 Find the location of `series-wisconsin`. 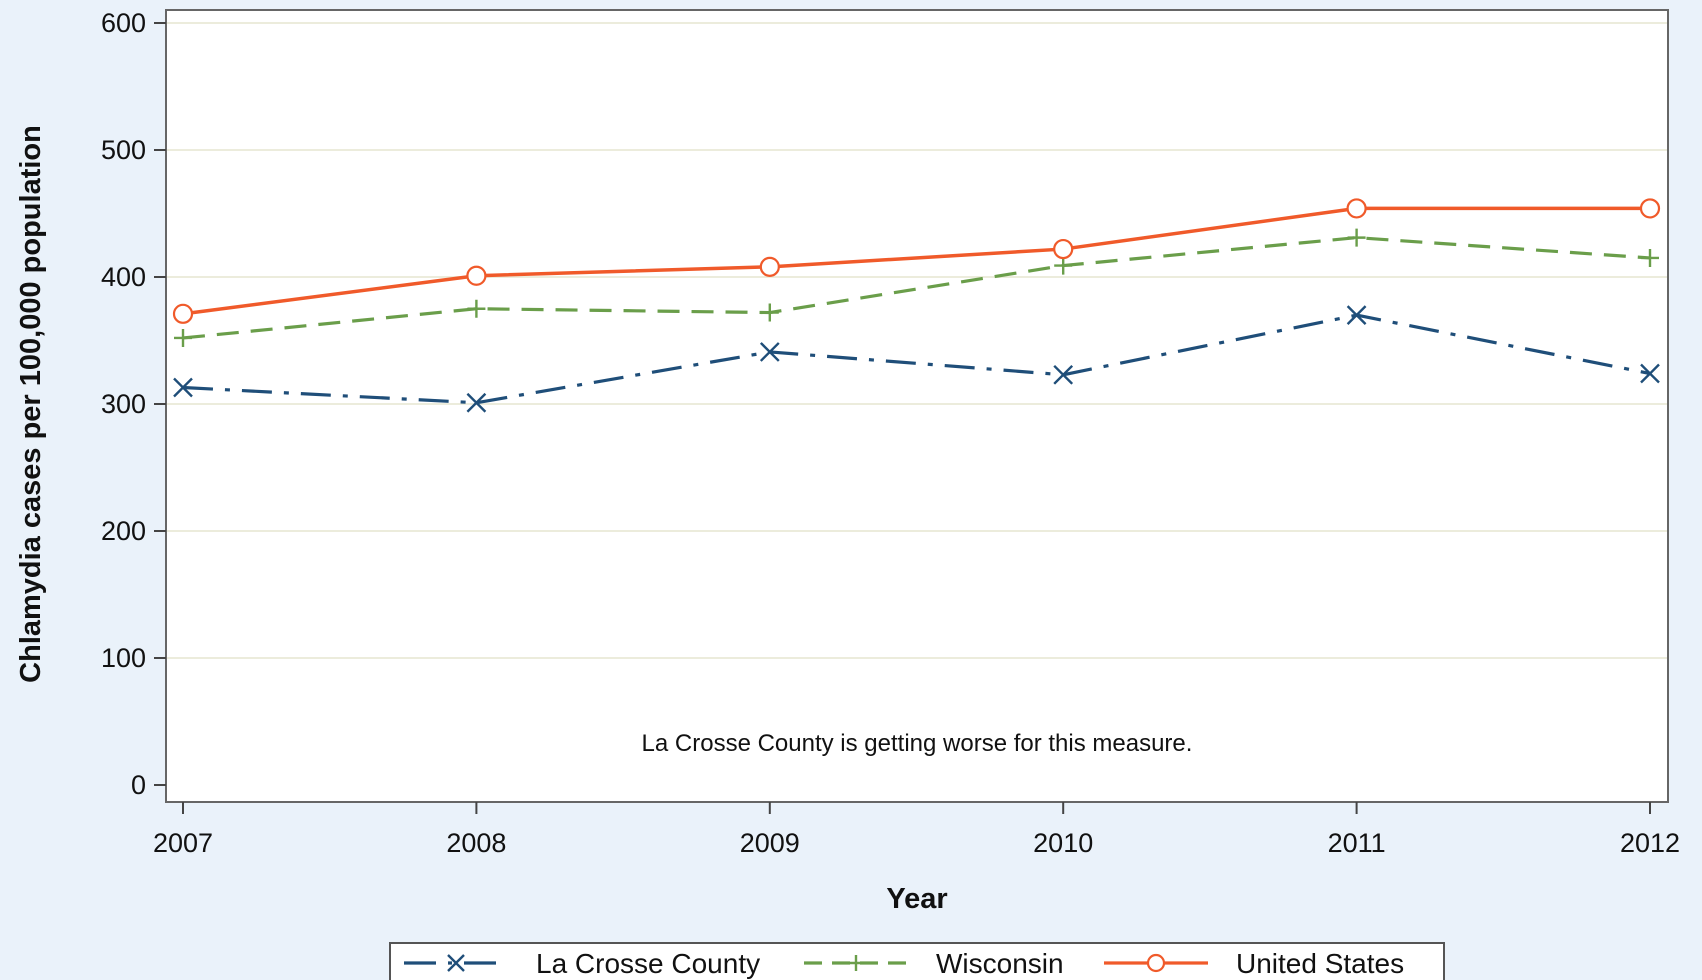

series-wisconsin is located at coordinates (916, 287).